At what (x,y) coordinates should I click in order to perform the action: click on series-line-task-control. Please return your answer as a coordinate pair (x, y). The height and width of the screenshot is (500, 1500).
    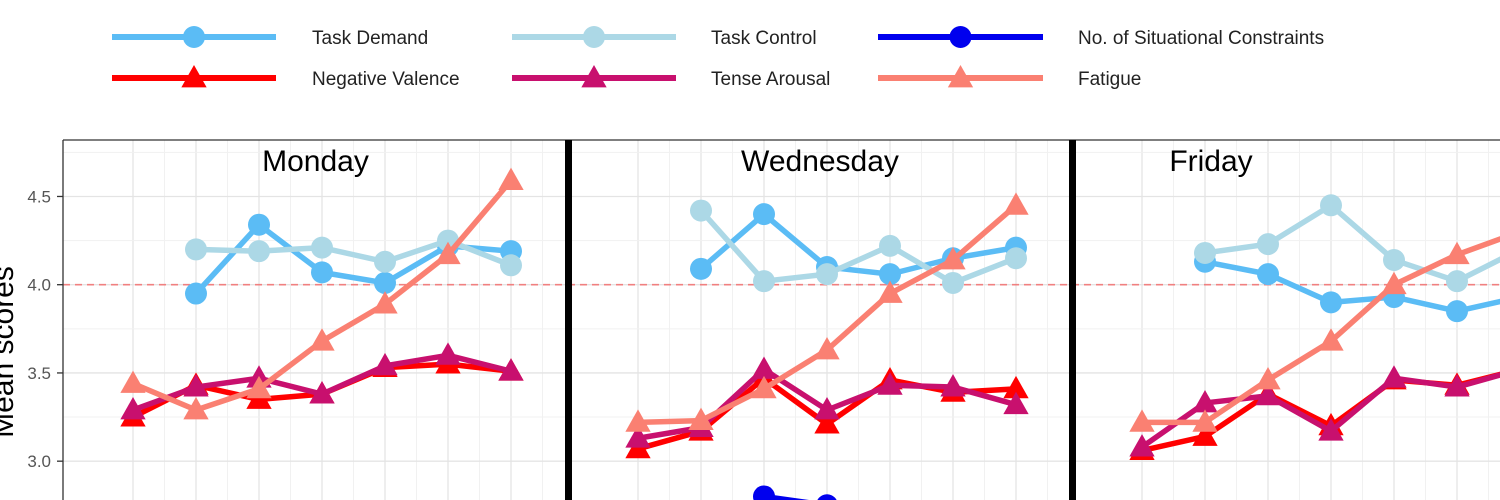
    Looking at the image, I should click on (858, 246).